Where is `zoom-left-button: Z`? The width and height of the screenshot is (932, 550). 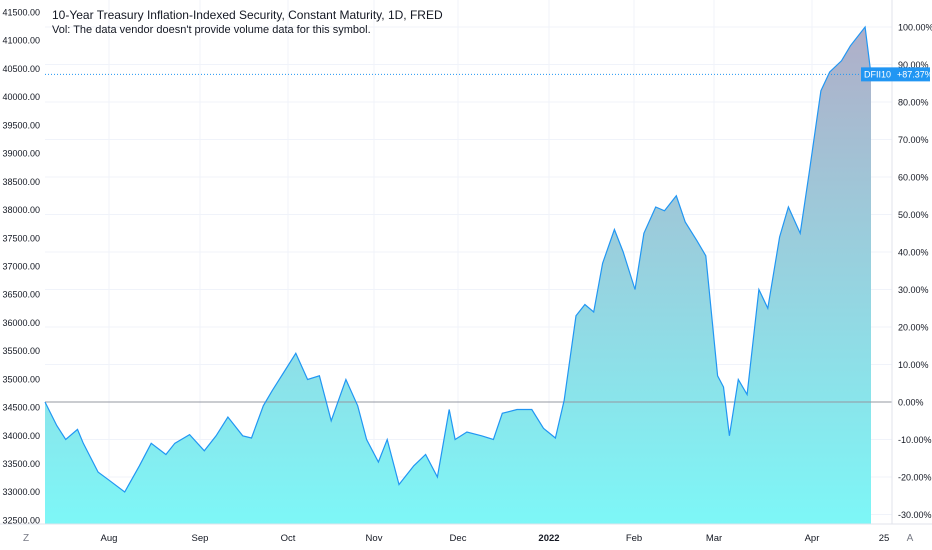 zoom-left-button: Z is located at coordinates (26, 538).